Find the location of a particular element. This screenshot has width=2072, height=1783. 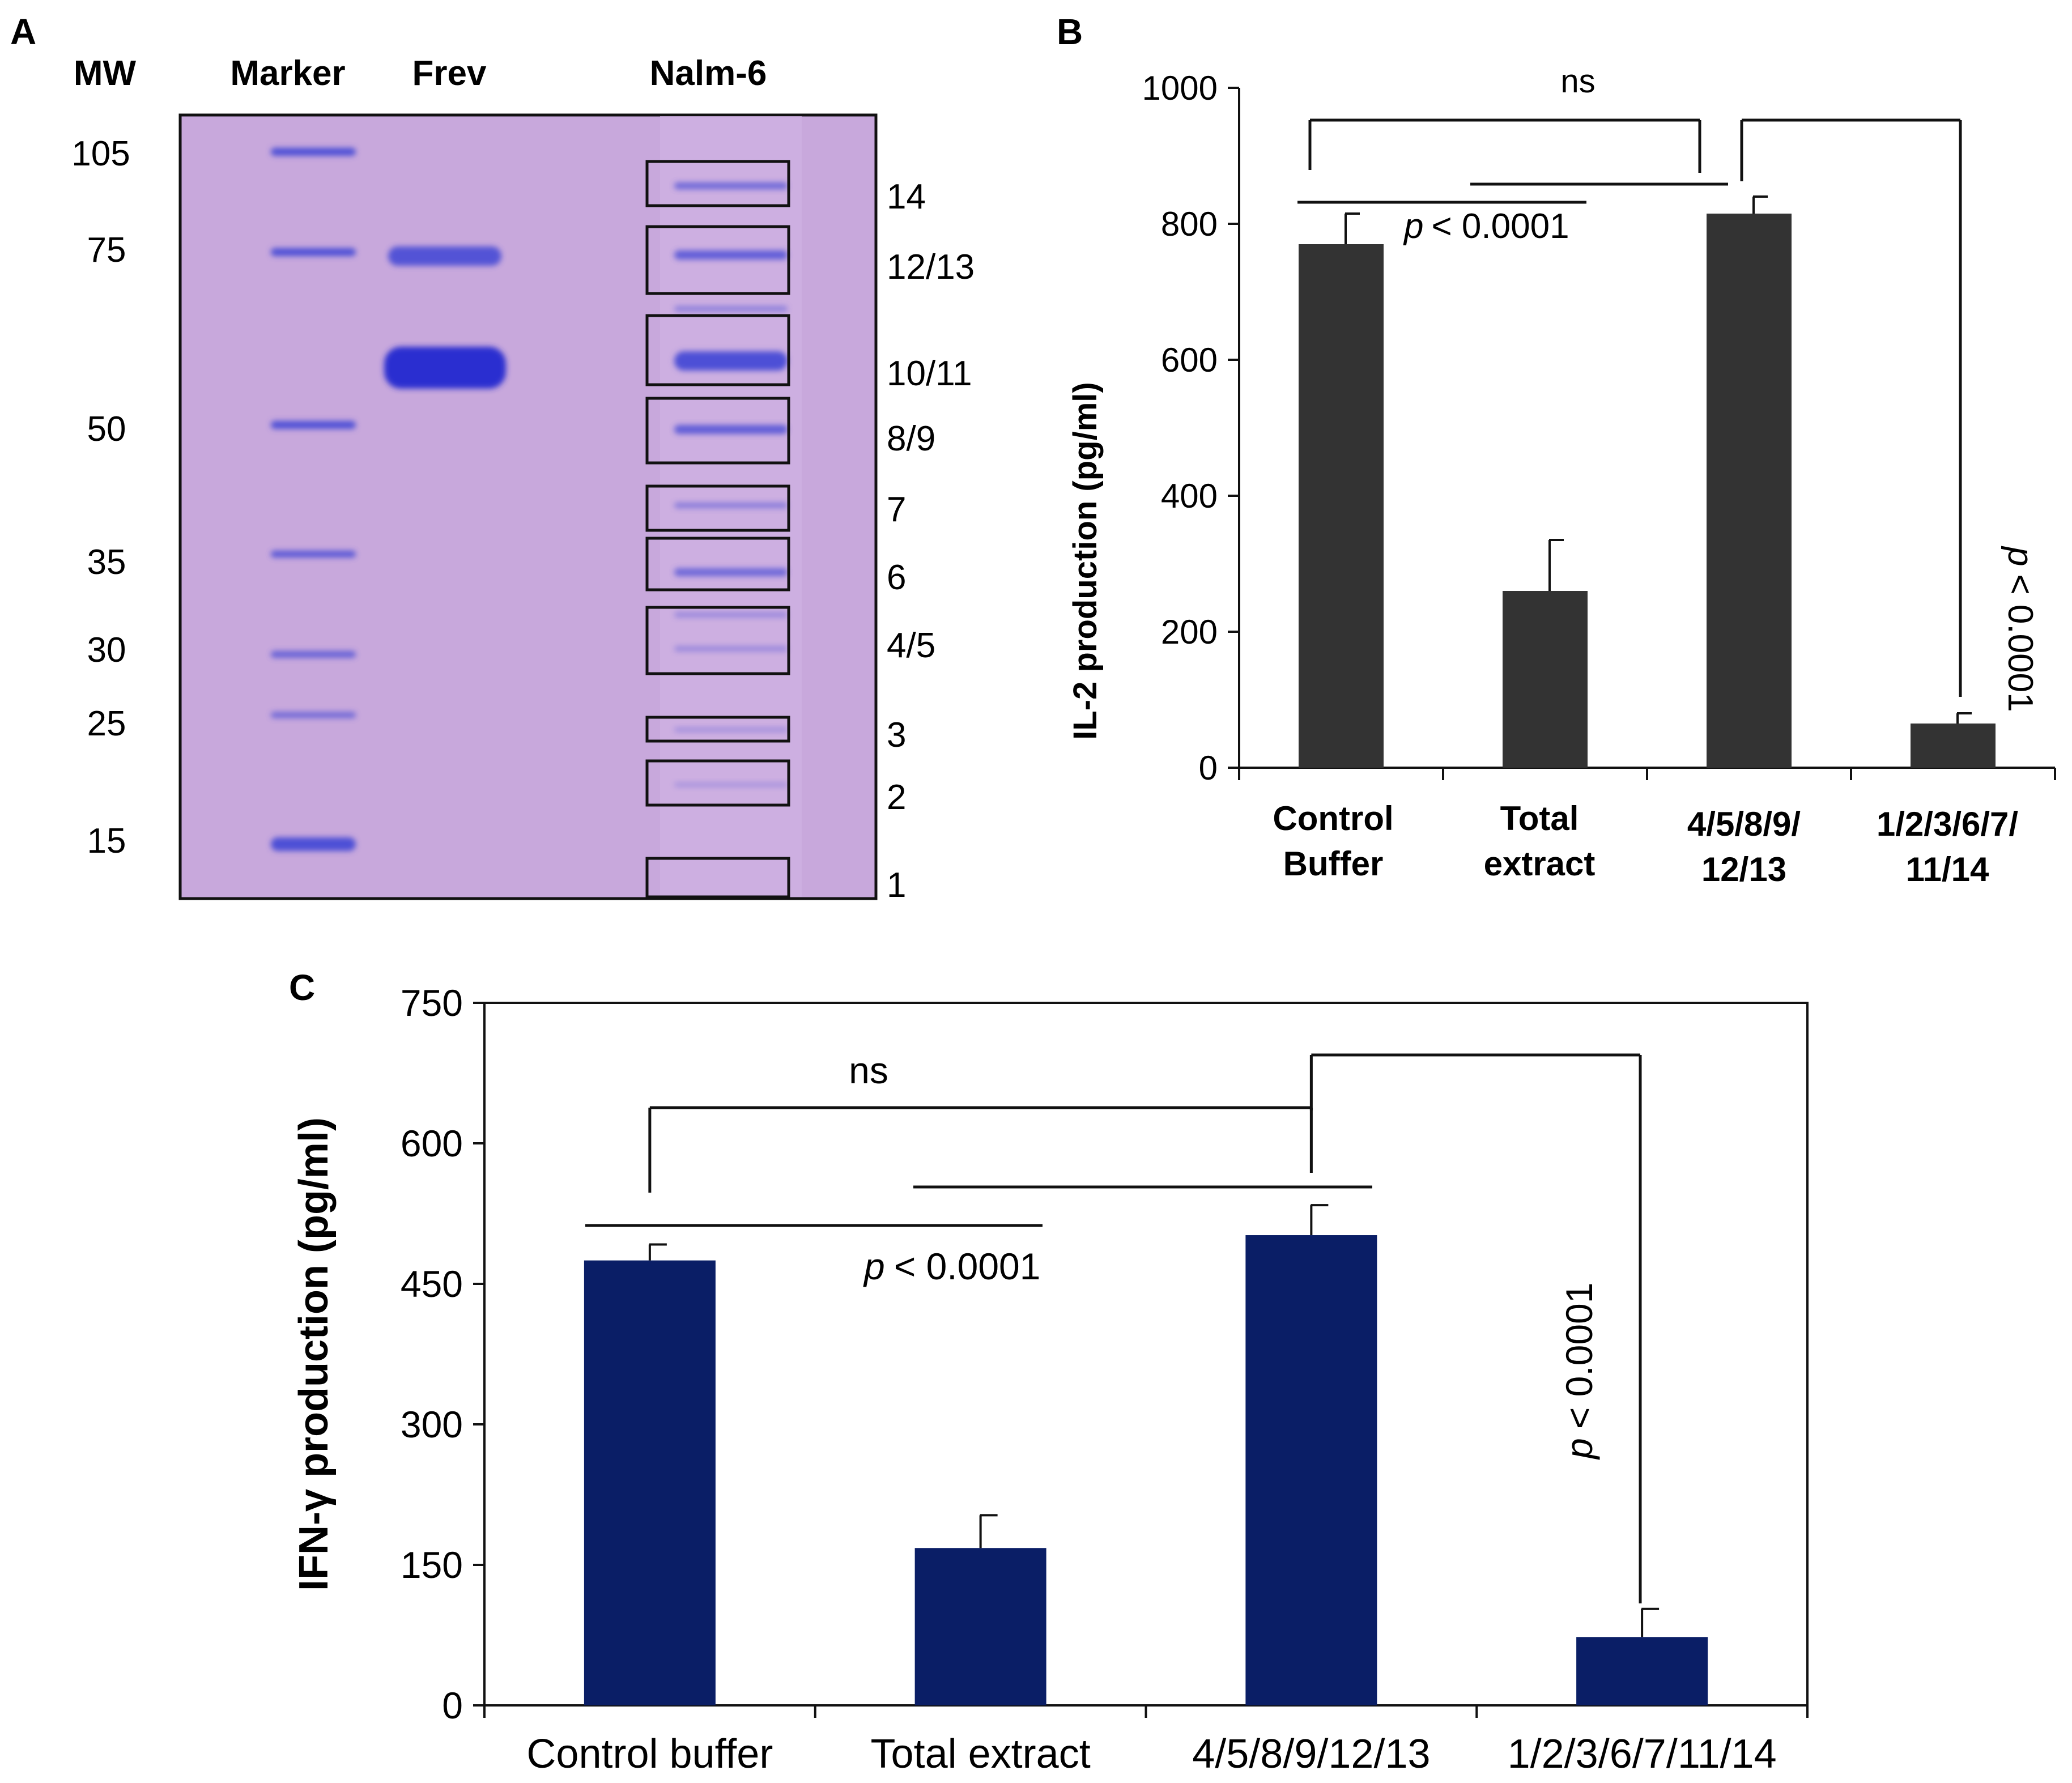

chart-b-xlabel: Control Buffer is located at coordinates (1333, 841).